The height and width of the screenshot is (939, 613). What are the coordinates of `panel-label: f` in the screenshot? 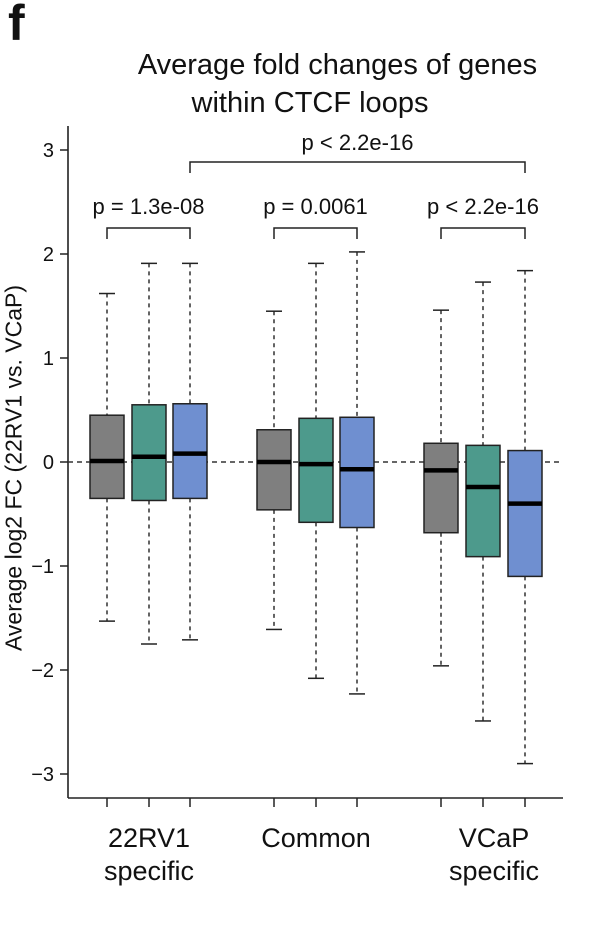 It's located at (16, 25).